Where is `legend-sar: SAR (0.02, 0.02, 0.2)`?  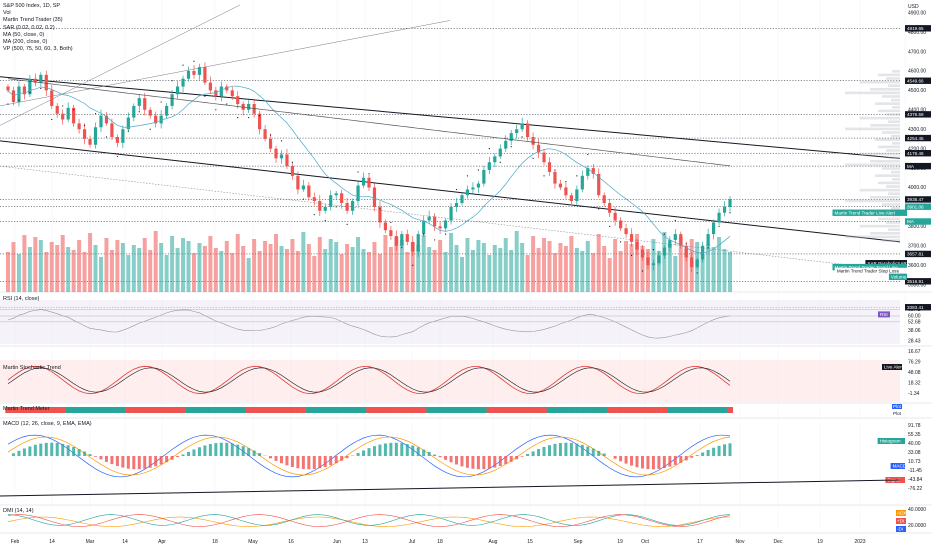 legend-sar: SAR (0.02, 0.02, 0.2) is located at coordinates (29, 27).